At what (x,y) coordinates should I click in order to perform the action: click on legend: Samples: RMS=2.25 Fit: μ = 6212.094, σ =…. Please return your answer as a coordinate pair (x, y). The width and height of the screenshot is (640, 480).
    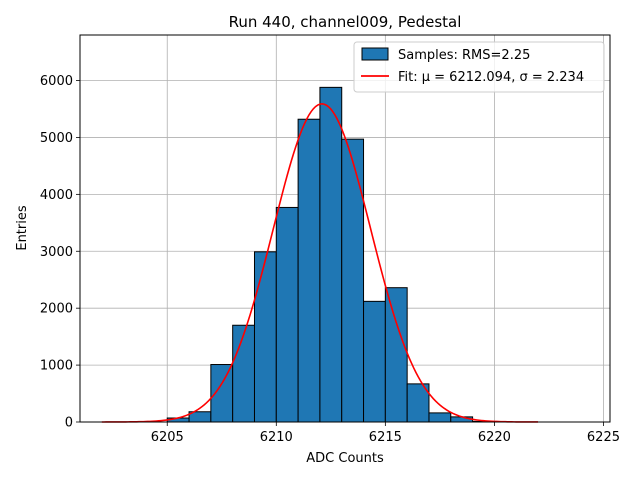
    Looking at the image, I should click on (479, 67).